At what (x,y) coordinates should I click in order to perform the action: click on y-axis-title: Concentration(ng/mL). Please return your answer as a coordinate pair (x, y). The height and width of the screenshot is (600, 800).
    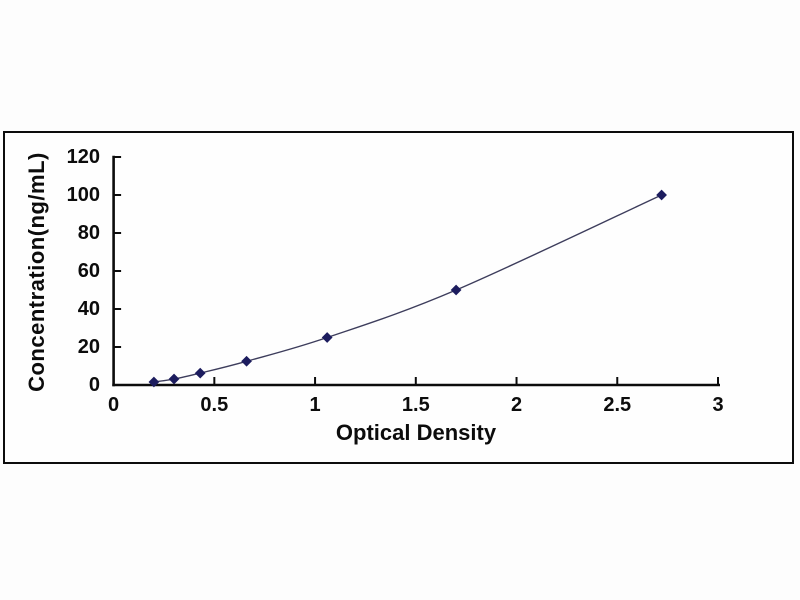
    Looking at the image, I should click on (36, 272).